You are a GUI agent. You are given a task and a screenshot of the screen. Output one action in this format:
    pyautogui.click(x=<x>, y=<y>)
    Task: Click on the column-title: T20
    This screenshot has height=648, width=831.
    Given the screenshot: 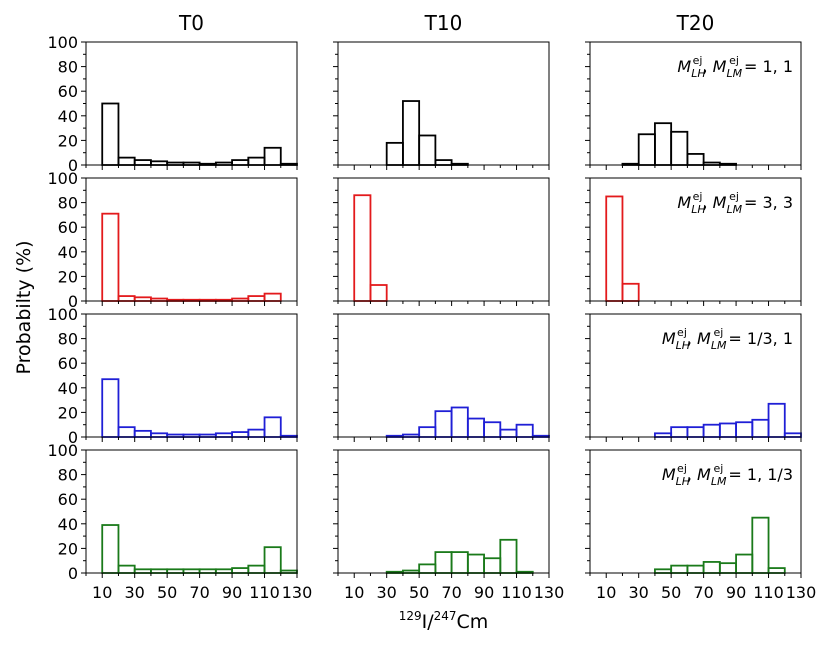 What is the action you would take?
    pyautogui.click(x=695, y=23)
    